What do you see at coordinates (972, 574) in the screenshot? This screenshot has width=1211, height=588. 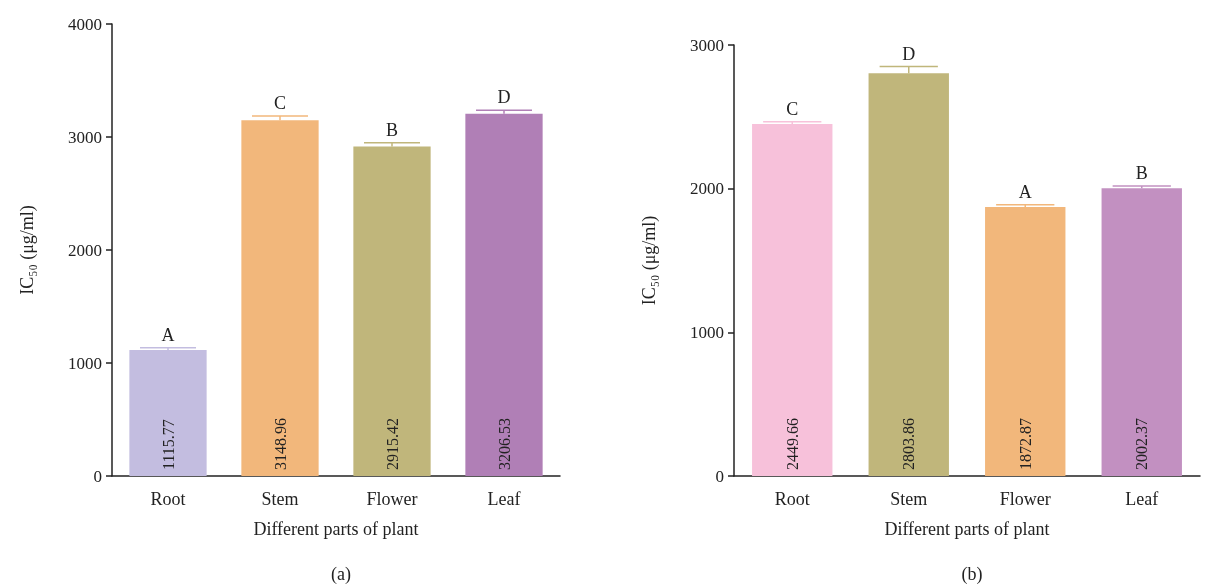 I see `text: (b)` at bounding box center [972, 574].